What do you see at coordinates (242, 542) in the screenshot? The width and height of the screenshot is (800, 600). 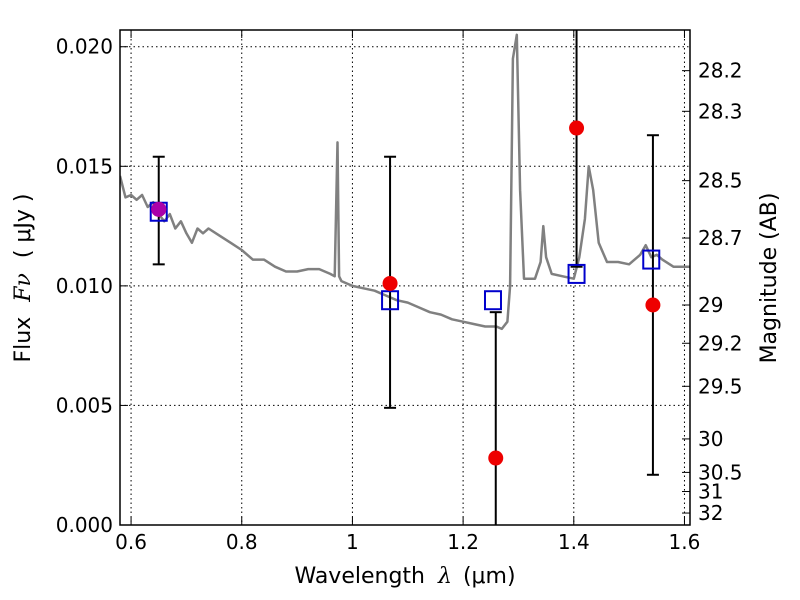 I see `x-tick-label: 0.8` at bounding box center [242, 542].